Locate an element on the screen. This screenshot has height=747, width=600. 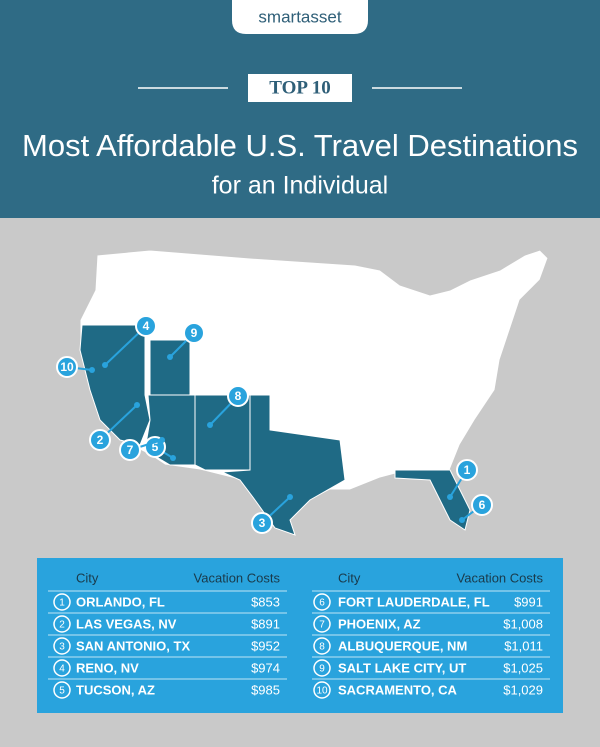
marker-label: 8 is located at coordinates (238, 396).